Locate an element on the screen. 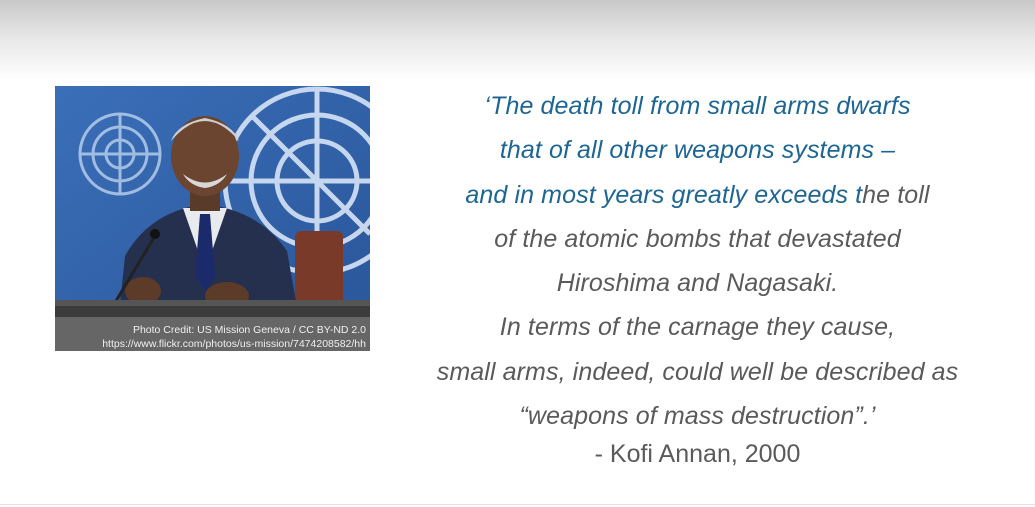 The height and width of the screenshot is (507, 1035). quote-line-3-highlight: and in most years greatly exceeds t is located at coordinates (664, 194).